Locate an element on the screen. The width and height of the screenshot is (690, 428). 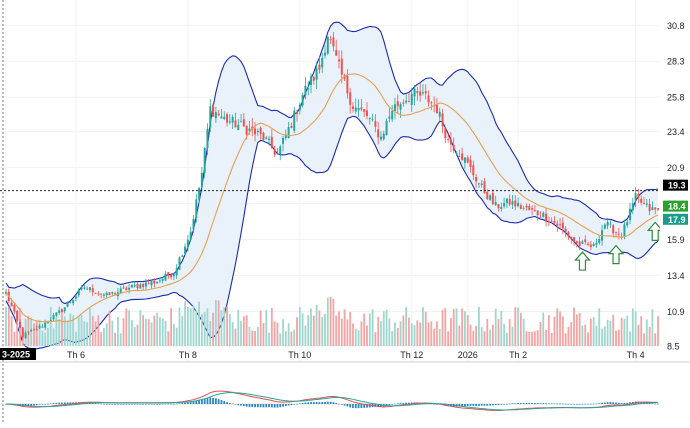
y-tick-label-9: 8.5 is located at coordinates (673, 347).